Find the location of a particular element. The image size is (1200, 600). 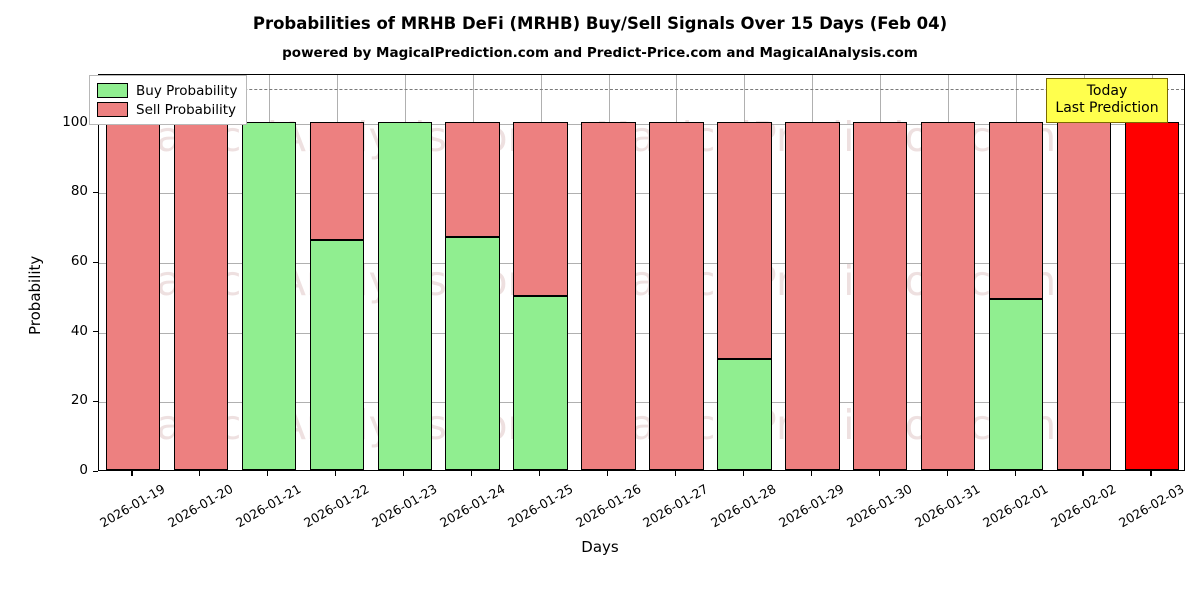

x-axis-label: Days is located at coordinates (600, 547).